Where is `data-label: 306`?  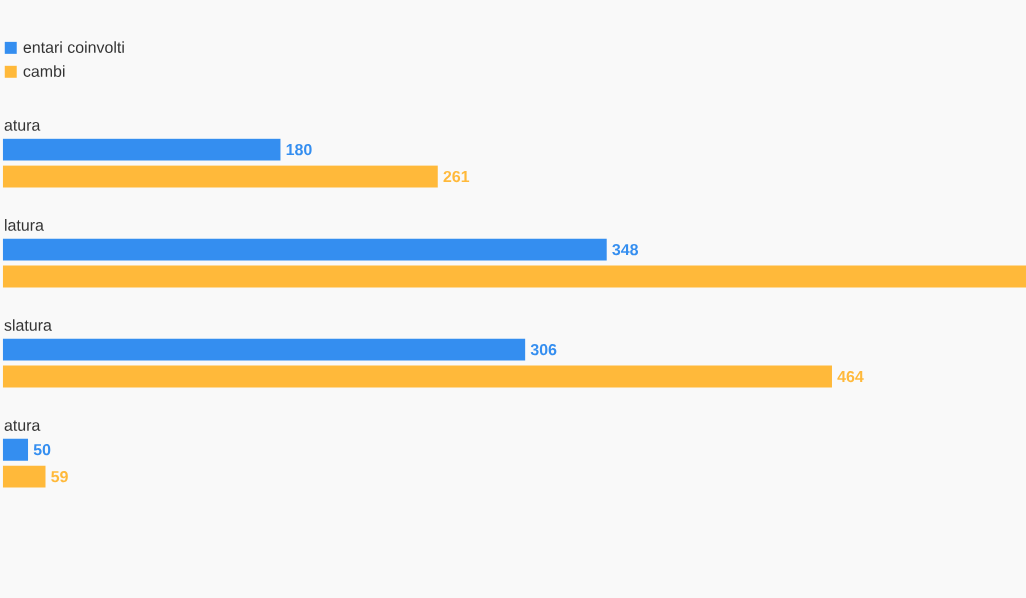 data-label: 306 is located at coordinates (543, 349).